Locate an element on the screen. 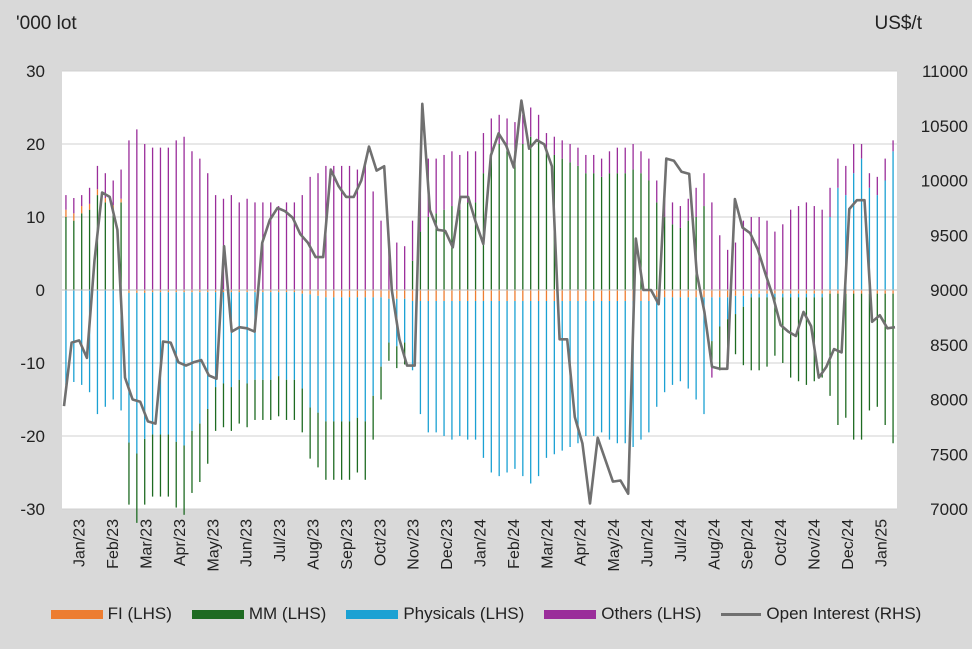 Image resolution: width=972 pixels, height=649 pixels. legend-swatch-open-interest is located at coordinates (741, 614).